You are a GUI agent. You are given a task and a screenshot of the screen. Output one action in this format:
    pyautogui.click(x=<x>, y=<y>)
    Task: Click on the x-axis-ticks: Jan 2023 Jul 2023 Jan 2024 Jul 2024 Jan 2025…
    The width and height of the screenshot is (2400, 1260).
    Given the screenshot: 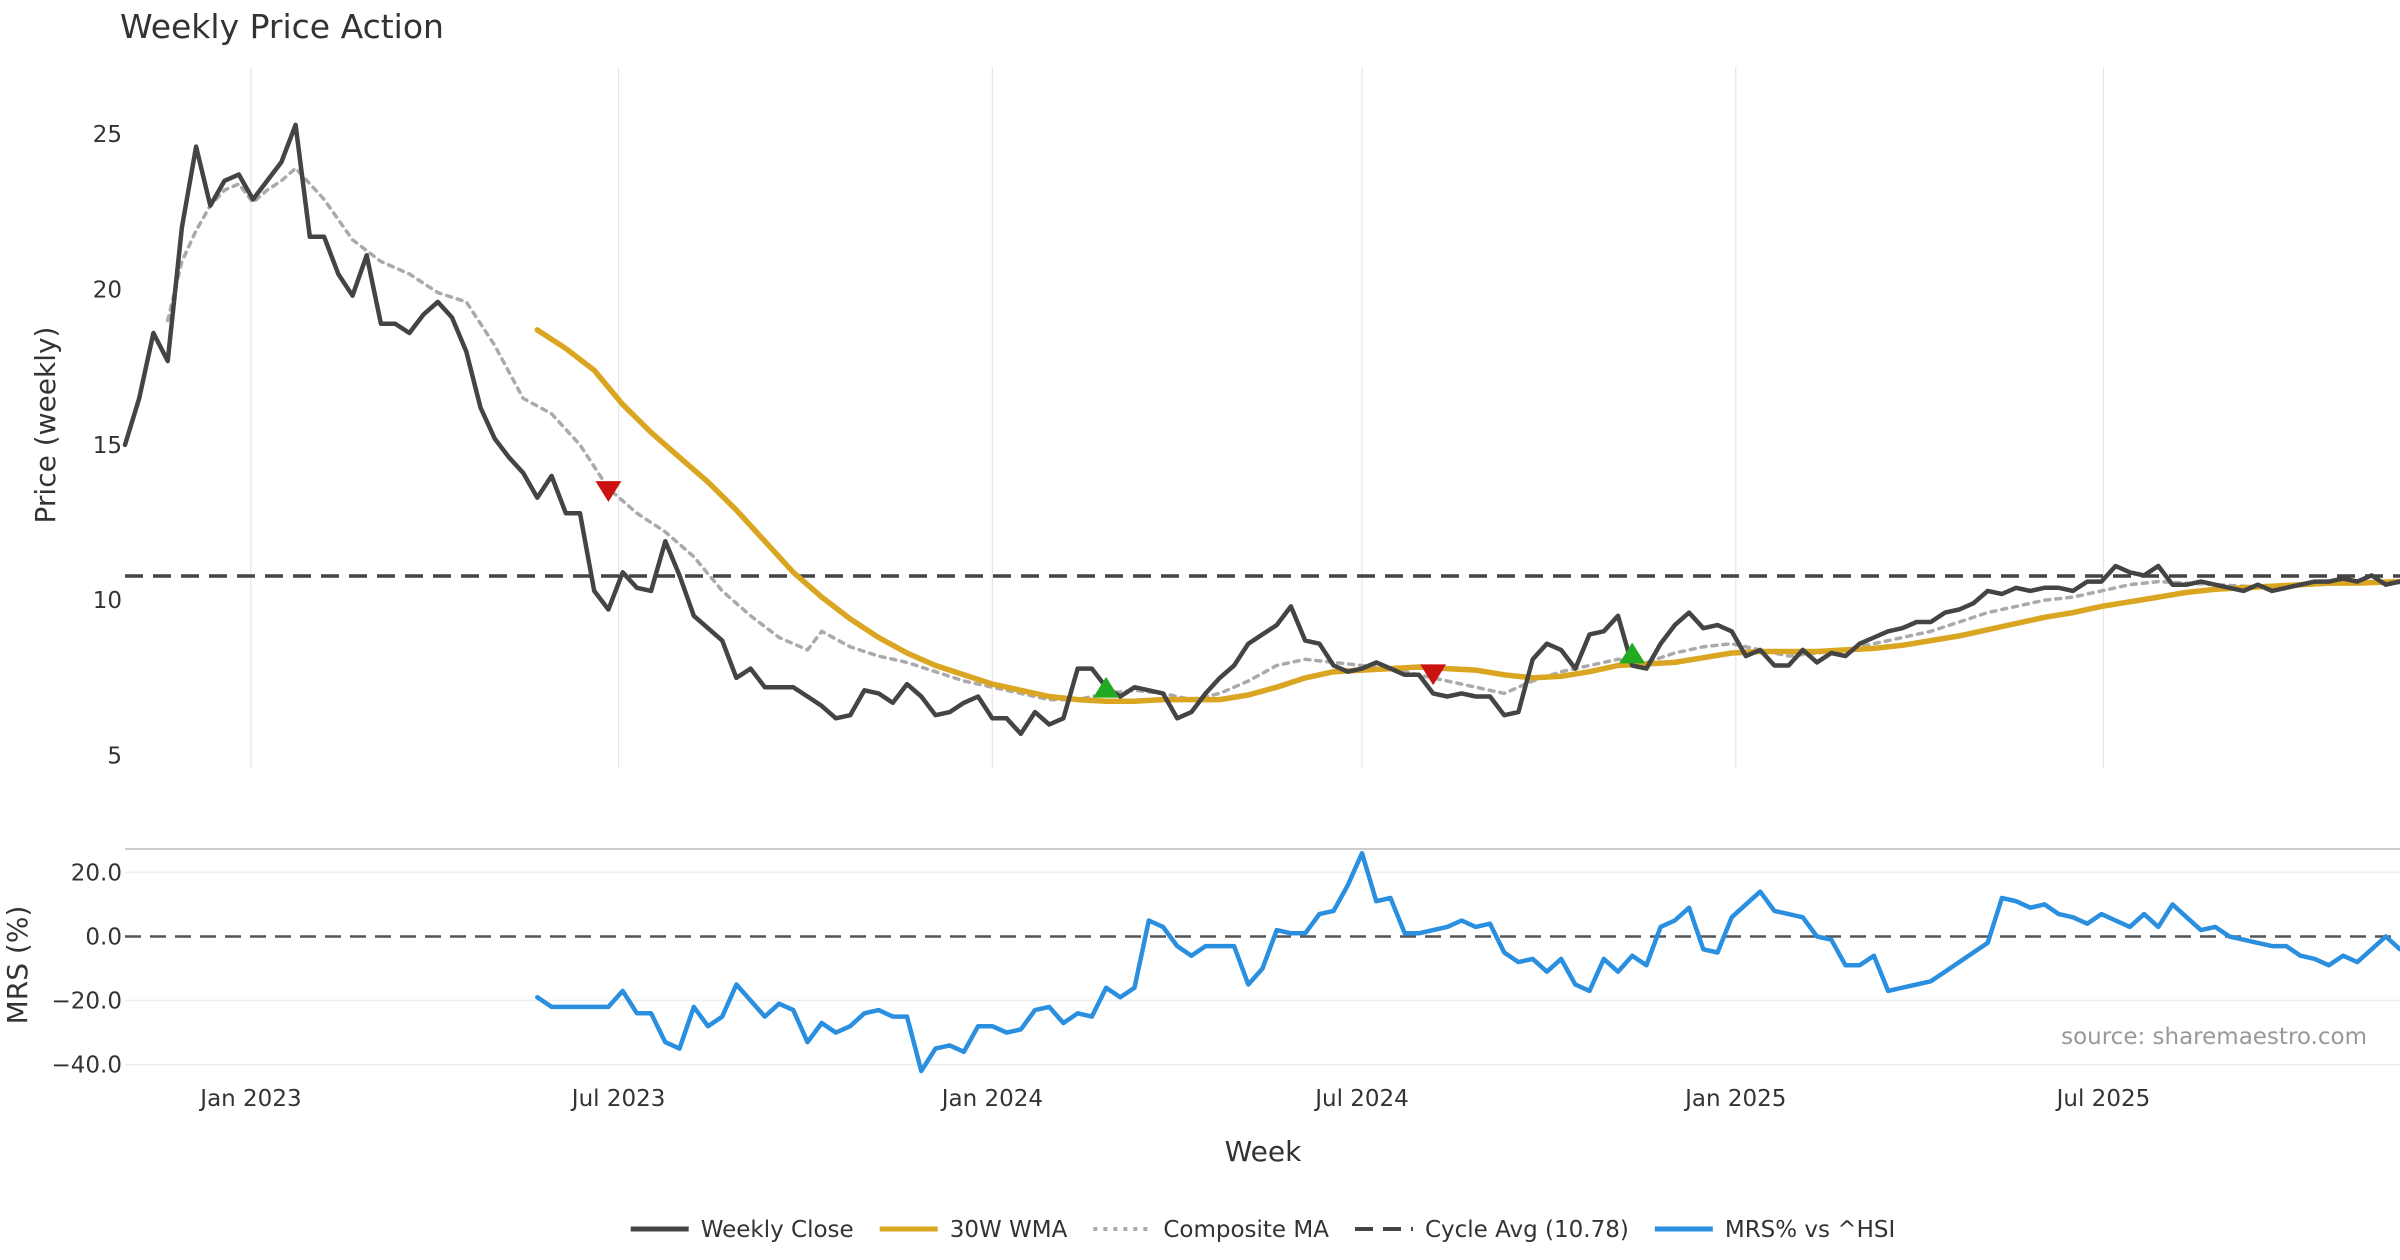 What is the action you would take?
    pyautogui.click(x=1174, y=1099)
    